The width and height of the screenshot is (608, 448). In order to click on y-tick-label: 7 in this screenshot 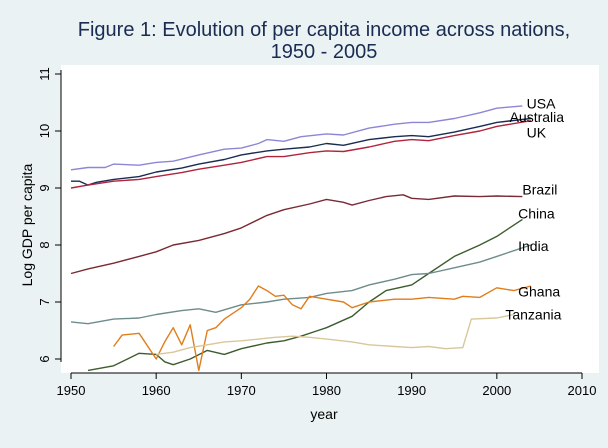, I will do `click(44, 301)`.